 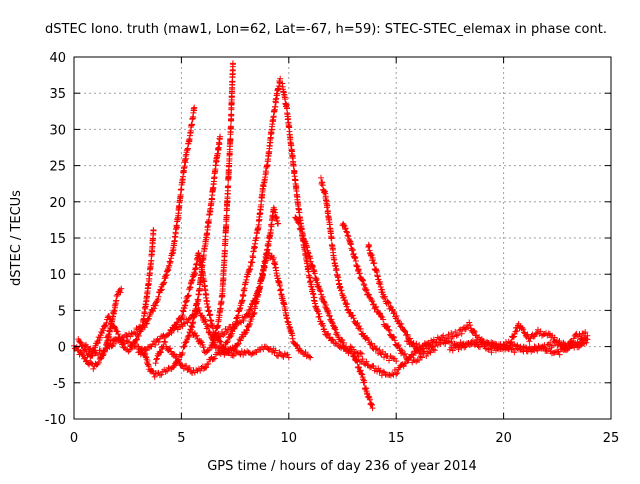 I want to click on y-tick-label: -5, so click(x=59, y=384).